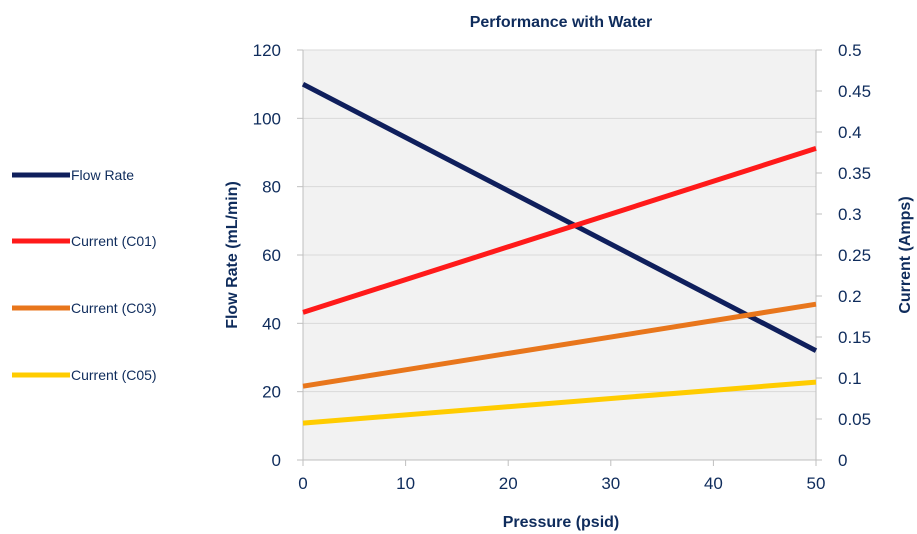 The height and width of the screenshot is (534, 917). I want to click on y-right-tick-label: 0.35, so click(854, 173).